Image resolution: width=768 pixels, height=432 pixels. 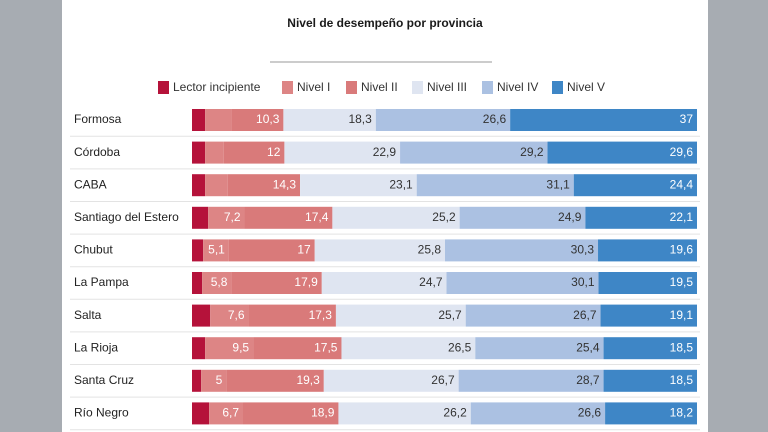 What do you see at coordinates (236, 315) in the screenshot?
I see `value-label: 7,6` at bounding box center [236, 315].